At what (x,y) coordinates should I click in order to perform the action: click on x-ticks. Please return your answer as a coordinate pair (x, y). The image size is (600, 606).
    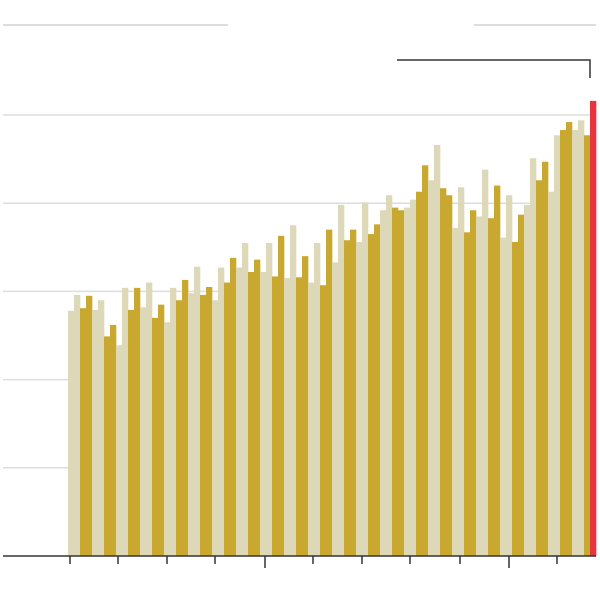
    Looking at the image, I should click on (313, 562).